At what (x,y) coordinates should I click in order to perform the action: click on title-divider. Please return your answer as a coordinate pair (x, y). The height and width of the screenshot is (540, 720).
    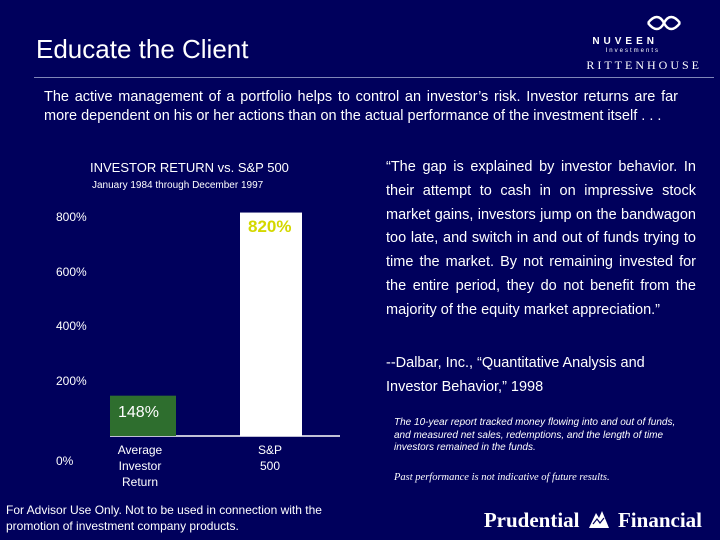
    Looking at the image, I should click on (374, 77).